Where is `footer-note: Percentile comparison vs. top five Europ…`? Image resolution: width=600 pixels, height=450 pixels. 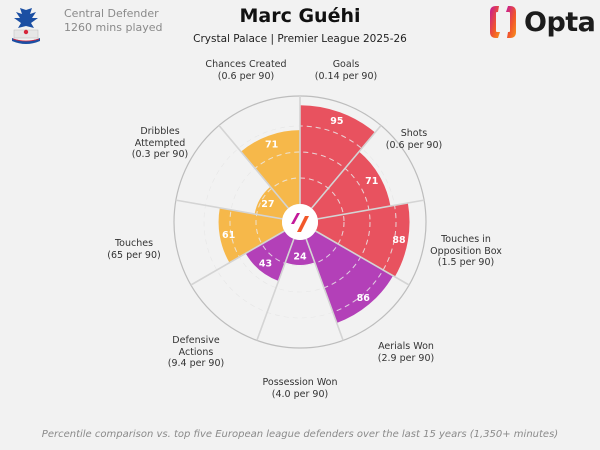
footer-note: Percentile comparison vs. top five Europ… is located at coordinates (300, 434).